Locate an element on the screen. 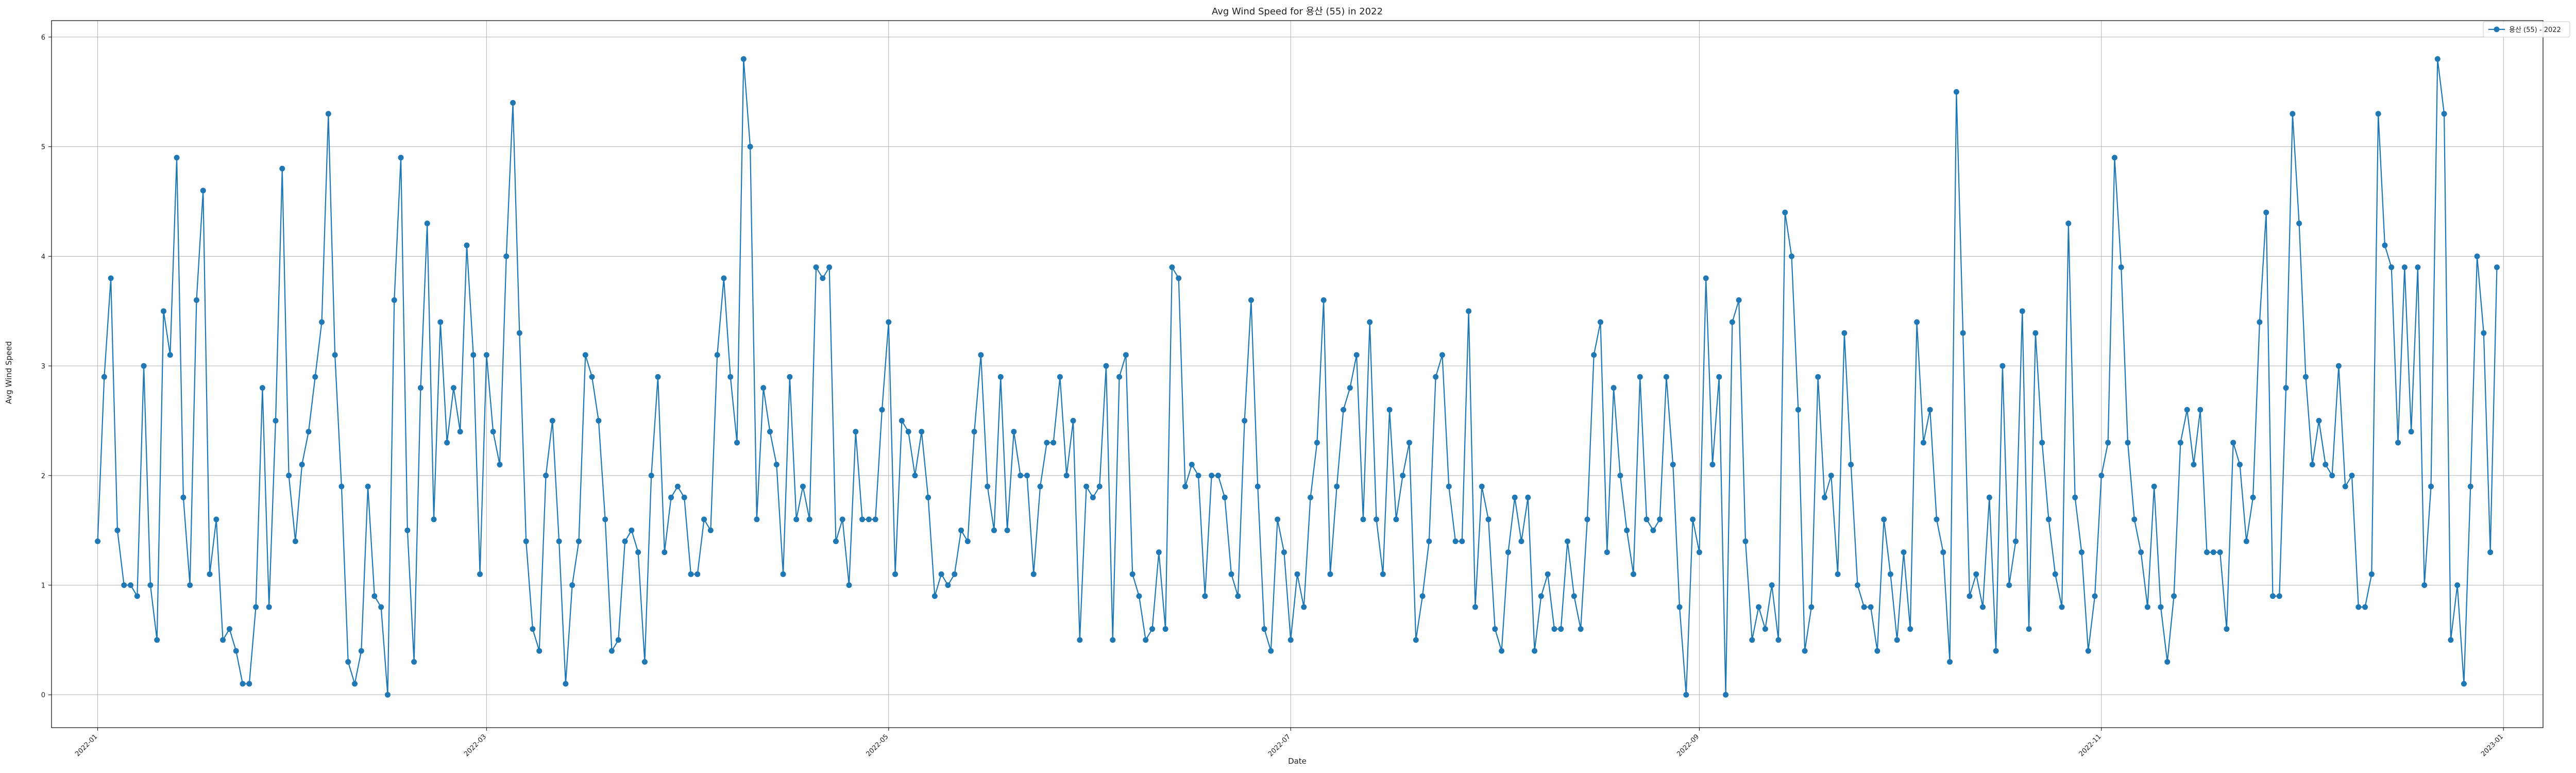 The height and width of the screenshot is (773, 2576). y-tick-label: 4 is located at coordinates (43, 257).